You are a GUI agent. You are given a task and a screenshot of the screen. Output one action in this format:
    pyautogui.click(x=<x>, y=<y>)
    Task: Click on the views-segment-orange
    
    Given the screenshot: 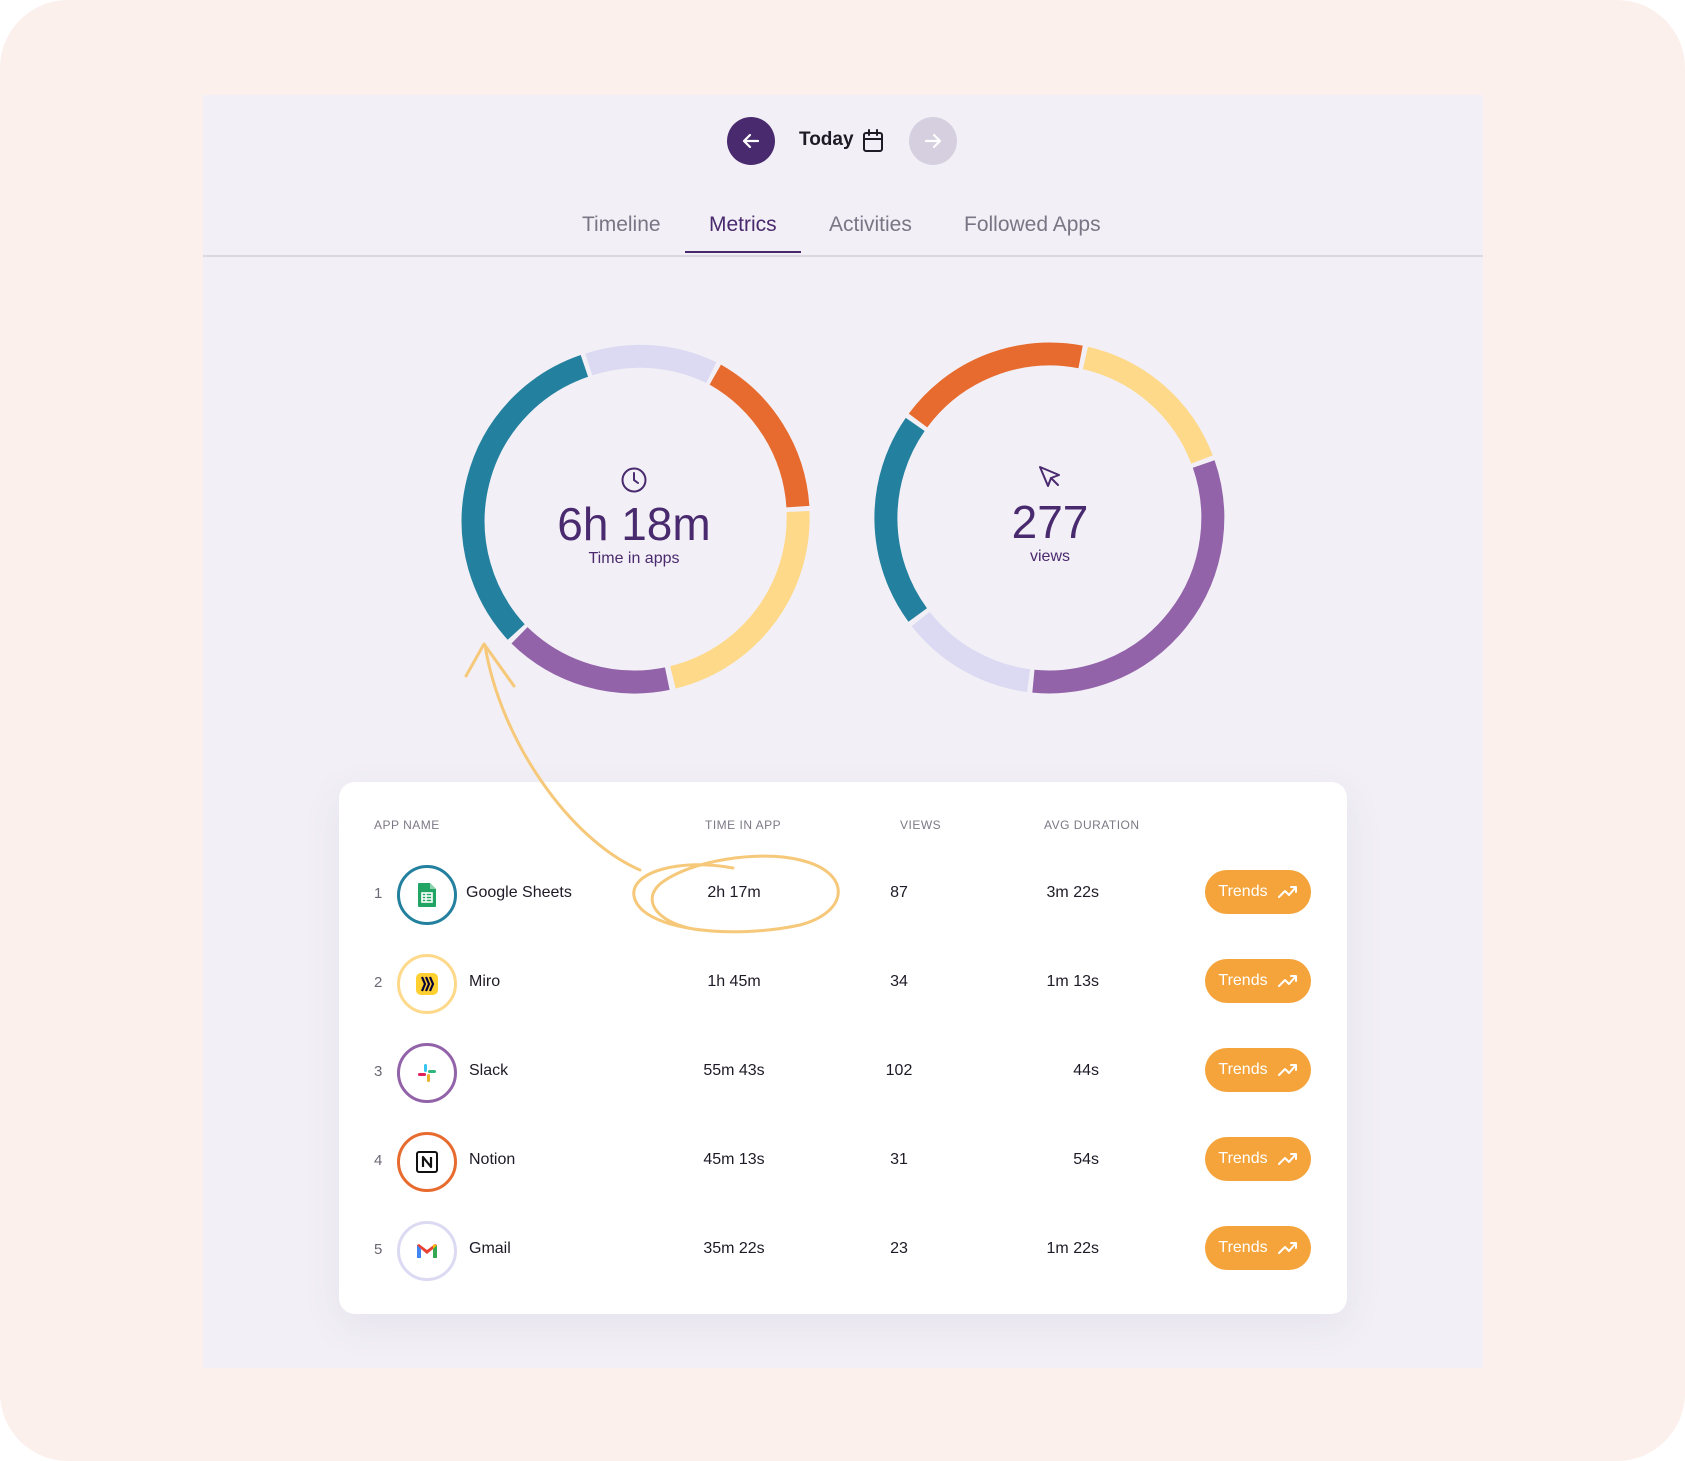 What is the action you would take?
    pyautogui.click(x=995, y=385)
    